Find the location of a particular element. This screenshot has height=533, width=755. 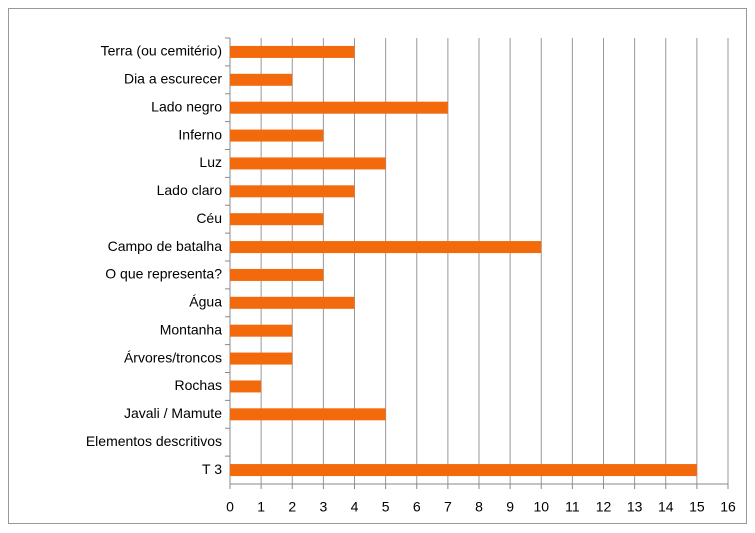

x-tick-label: 7 is located at coordinates (448, 507).